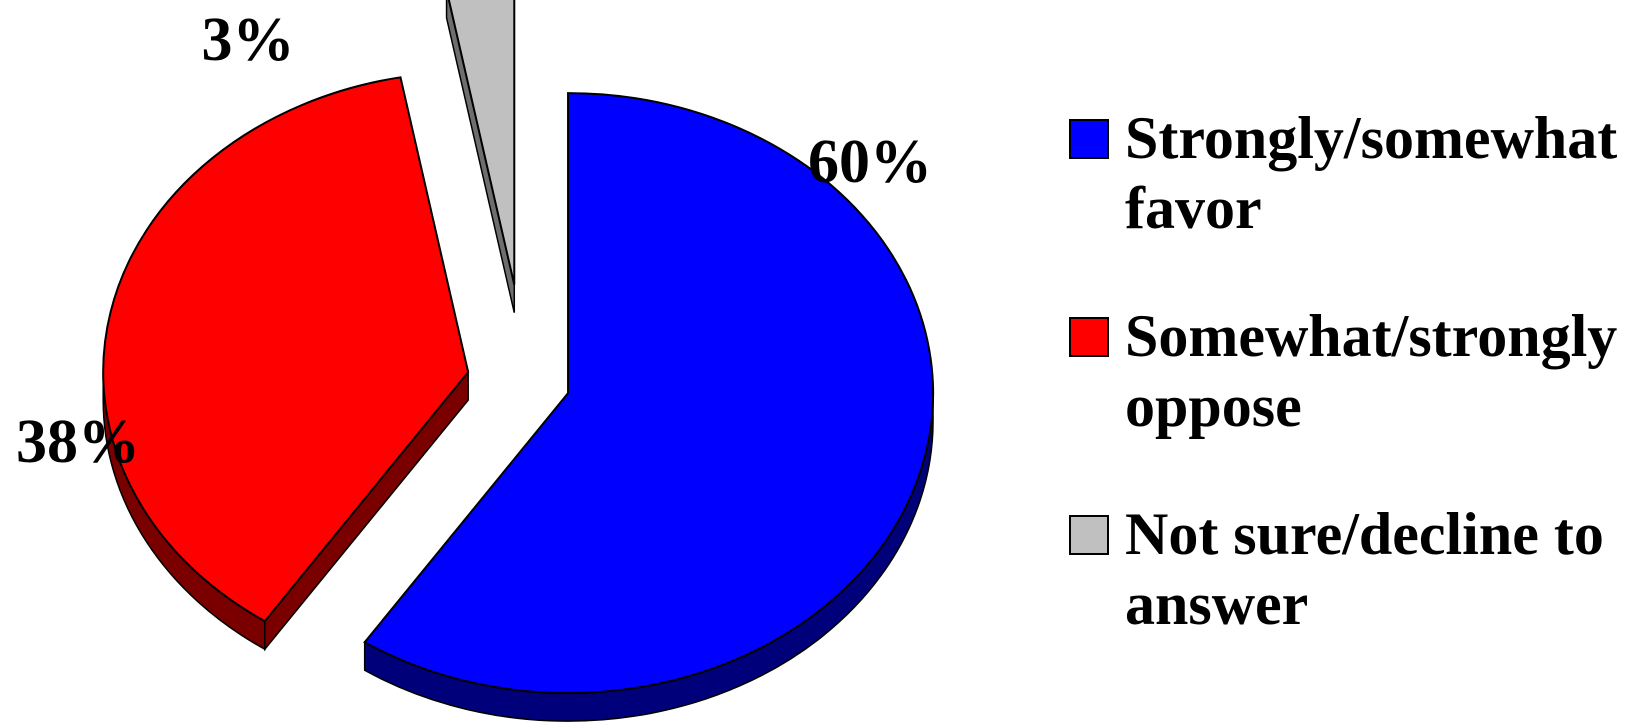 The width and height of the screenshot is (1650, 725). Describe the element at coordinates (1336, 569) in the screenshot. I see `legend-item-not-sure: Not sure/decline to answer` at that location.